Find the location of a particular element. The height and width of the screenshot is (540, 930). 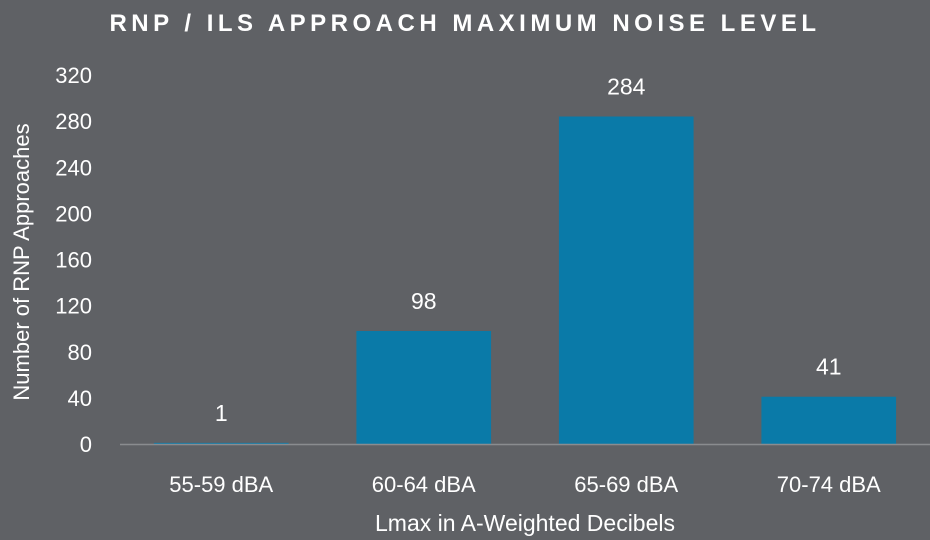

y-tick-label: 200 is located at coordinates (73, 213).